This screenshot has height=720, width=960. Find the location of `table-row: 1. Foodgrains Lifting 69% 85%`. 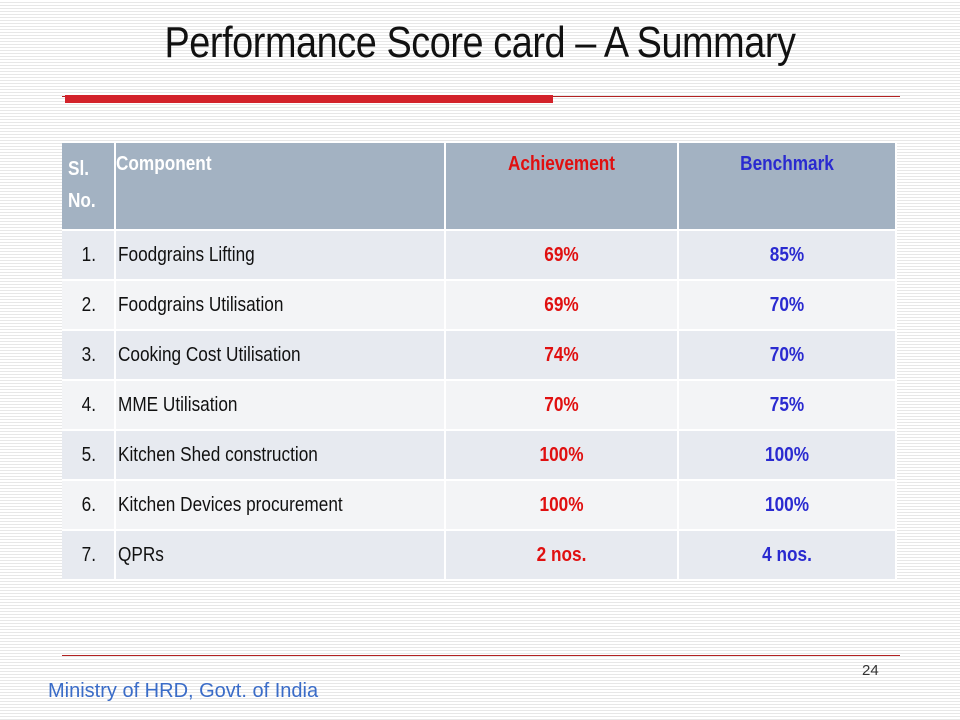

table-row: 1. Foodgrains Lifting 69% 85% is located at coordinates (479, 255).